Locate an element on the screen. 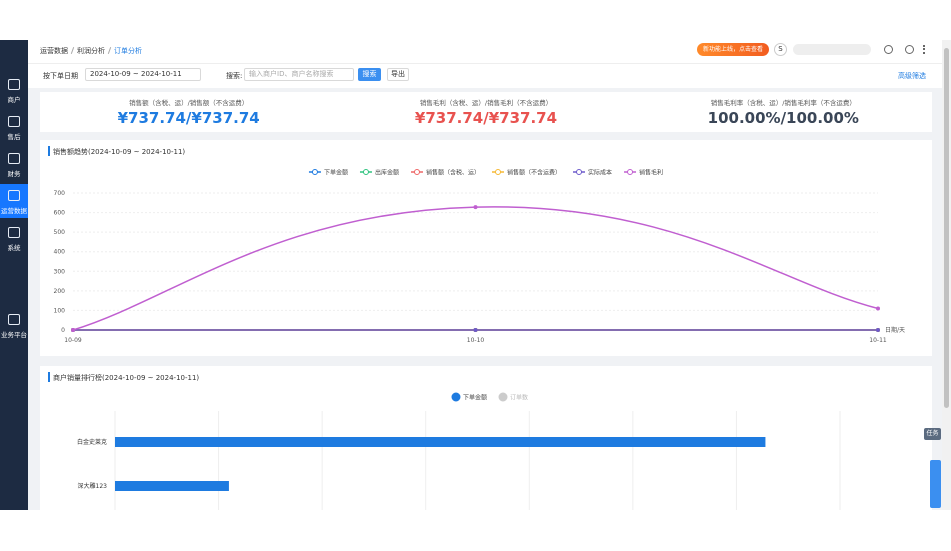  legend-label: 出库金额 is located at coordinates (387, 173).